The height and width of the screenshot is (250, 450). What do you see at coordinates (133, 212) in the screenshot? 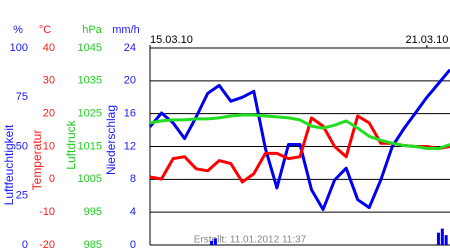
I see `y-tick-label: 4` at bounding box center [133, 212].